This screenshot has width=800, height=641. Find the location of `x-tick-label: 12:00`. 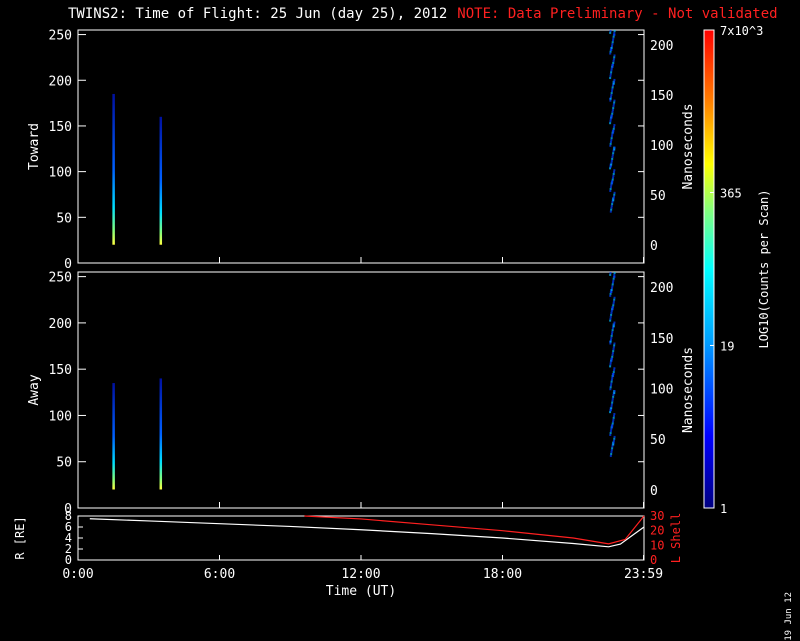

x-tick-label: 12:00 is located at coordinates (360, 574).